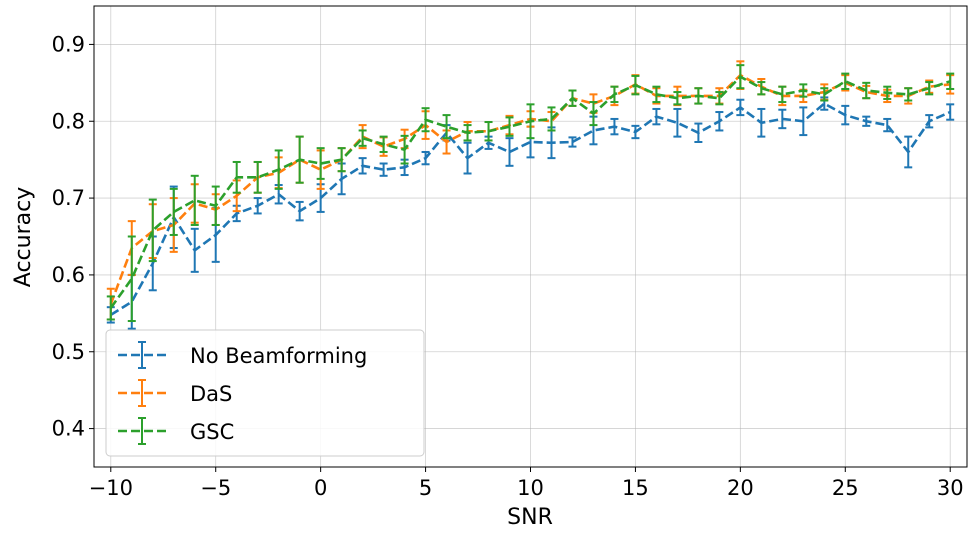 Image resolution: width=971 pixels, height=533 pixels. I want to click on x-tick-label: 30, so click(950, 488).